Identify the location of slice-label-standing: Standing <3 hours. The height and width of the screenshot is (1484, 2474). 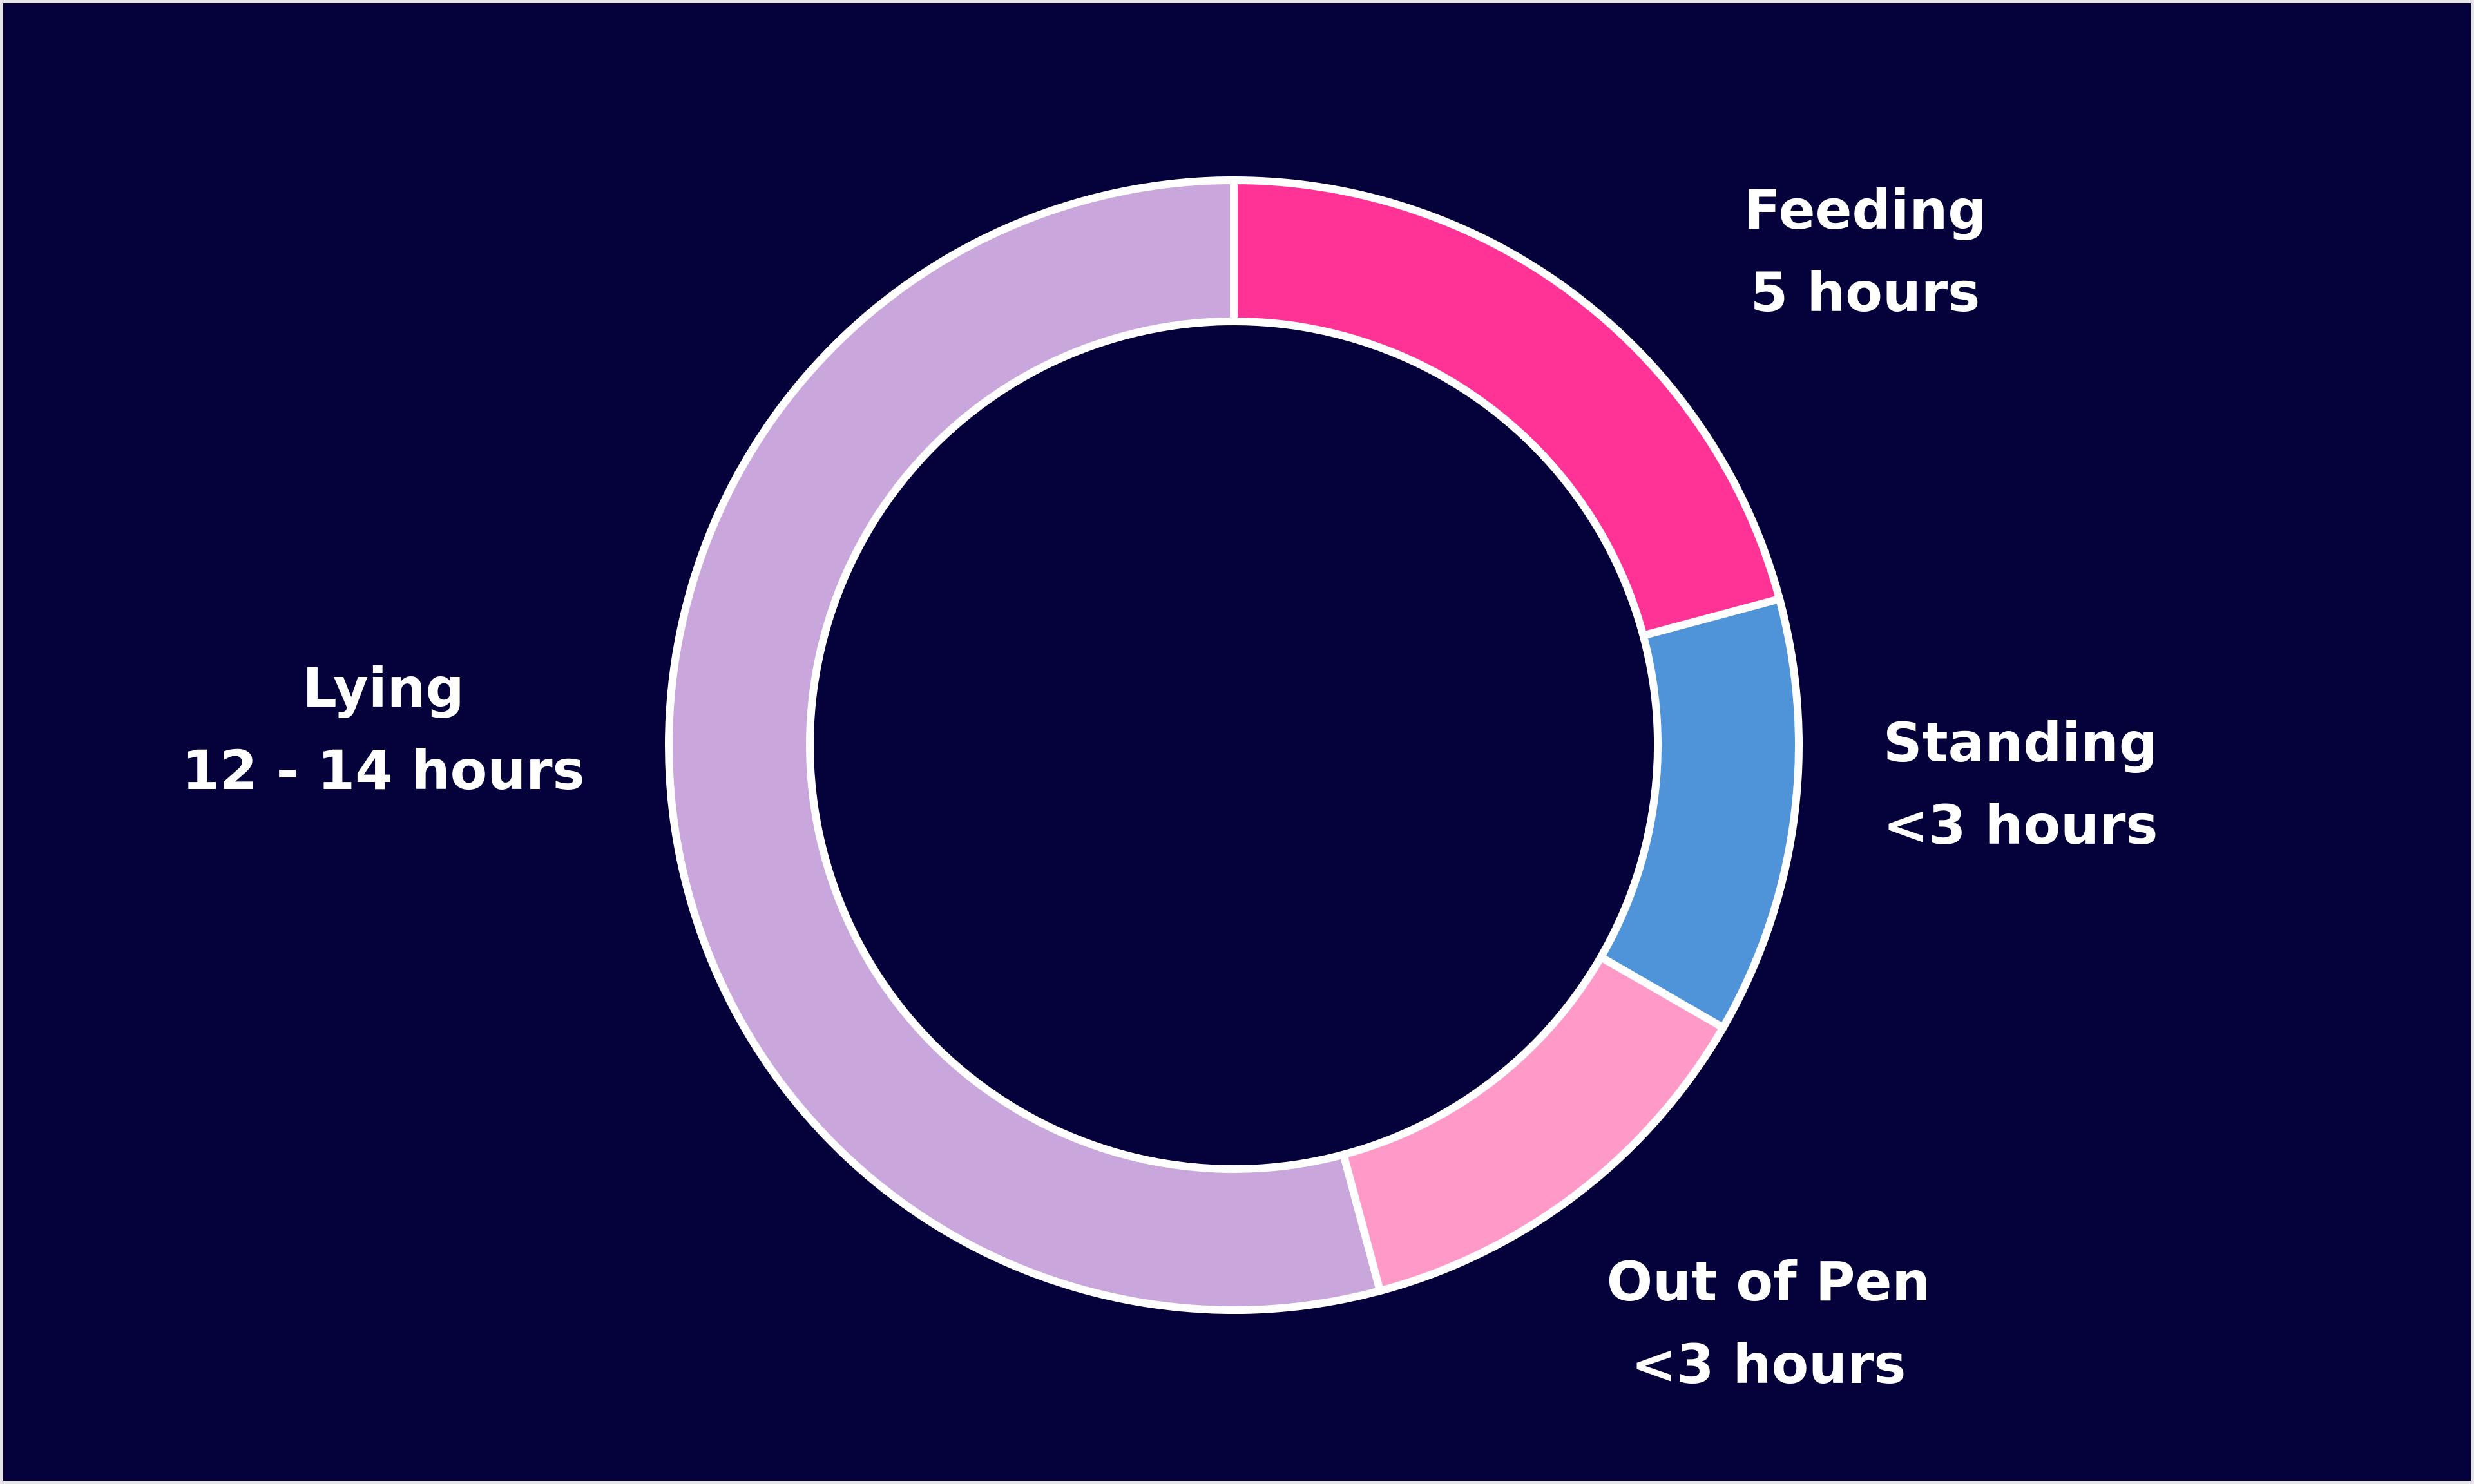
(2020, 783).